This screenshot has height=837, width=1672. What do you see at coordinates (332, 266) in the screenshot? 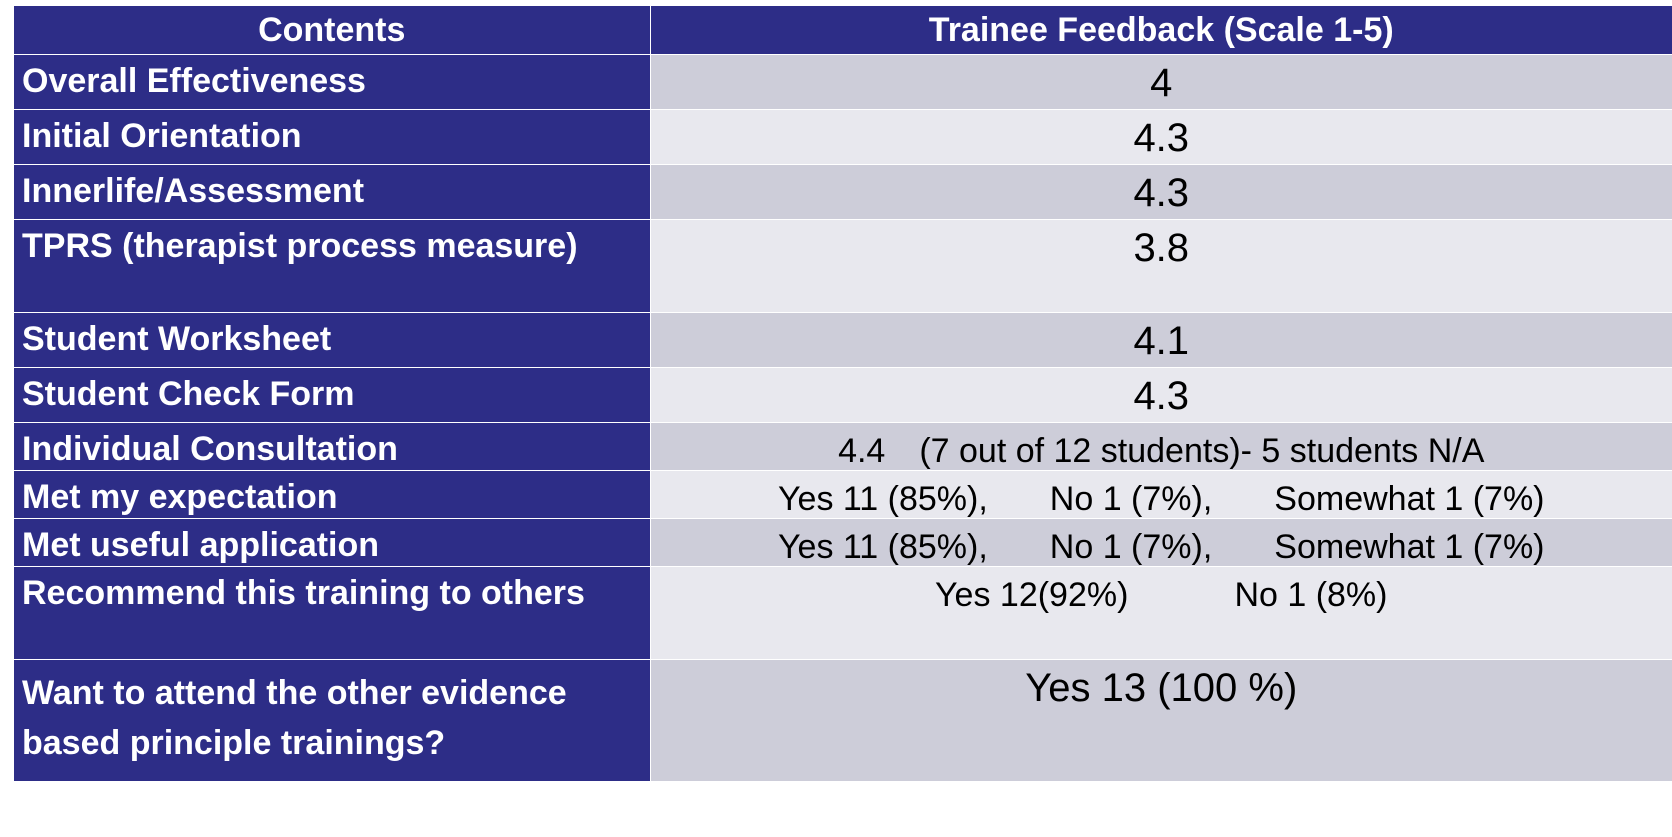
I see `row-label: TPRS (therapist process measure)` at bounding box center [332, 266].